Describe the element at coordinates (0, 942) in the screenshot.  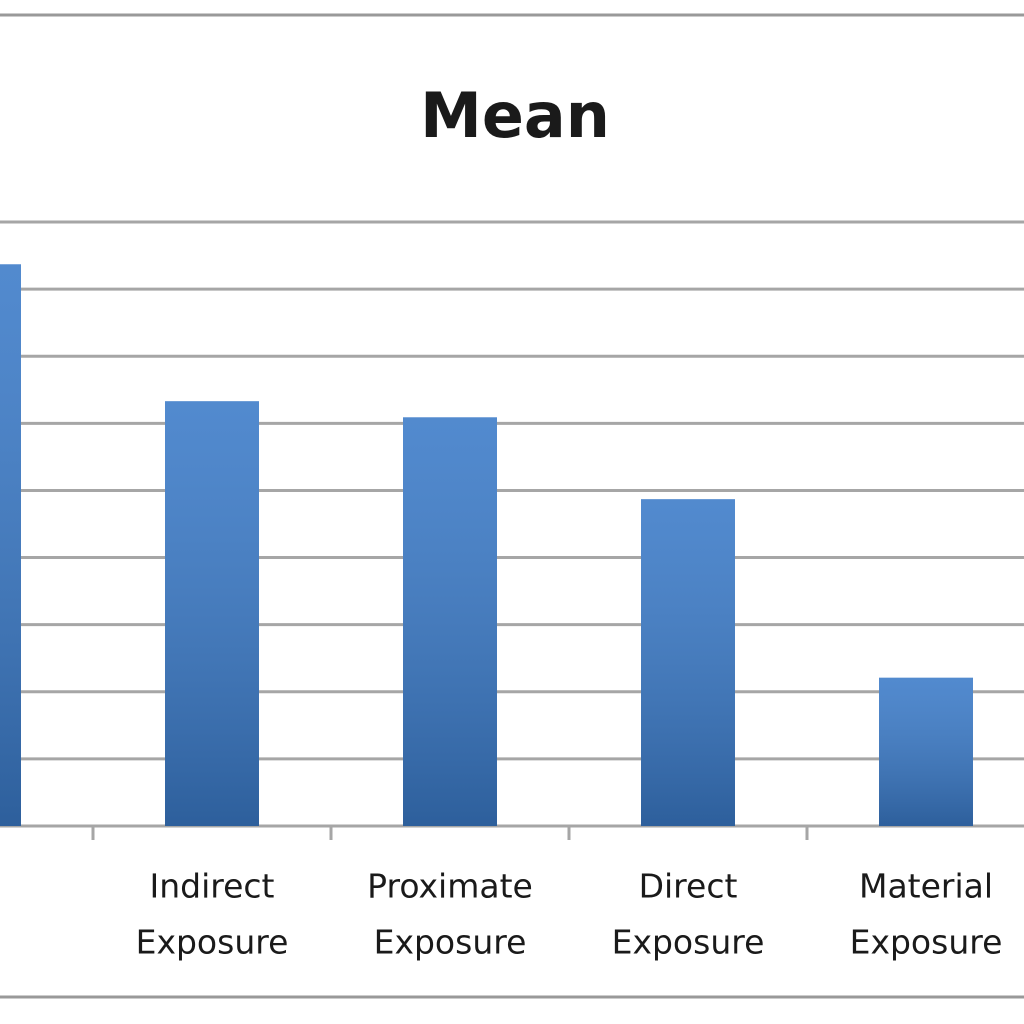
I see `x-tick-label: ure` at that location.